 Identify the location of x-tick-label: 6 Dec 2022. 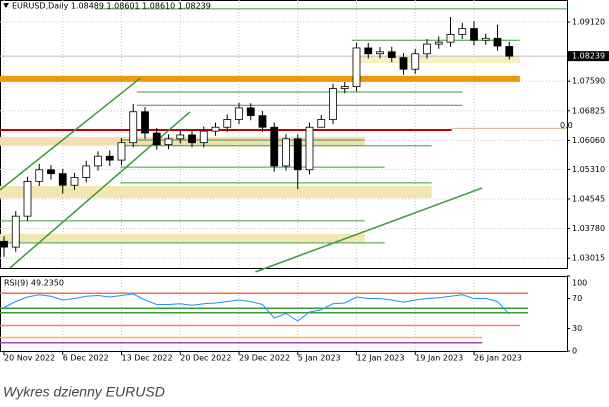
(86, 358).